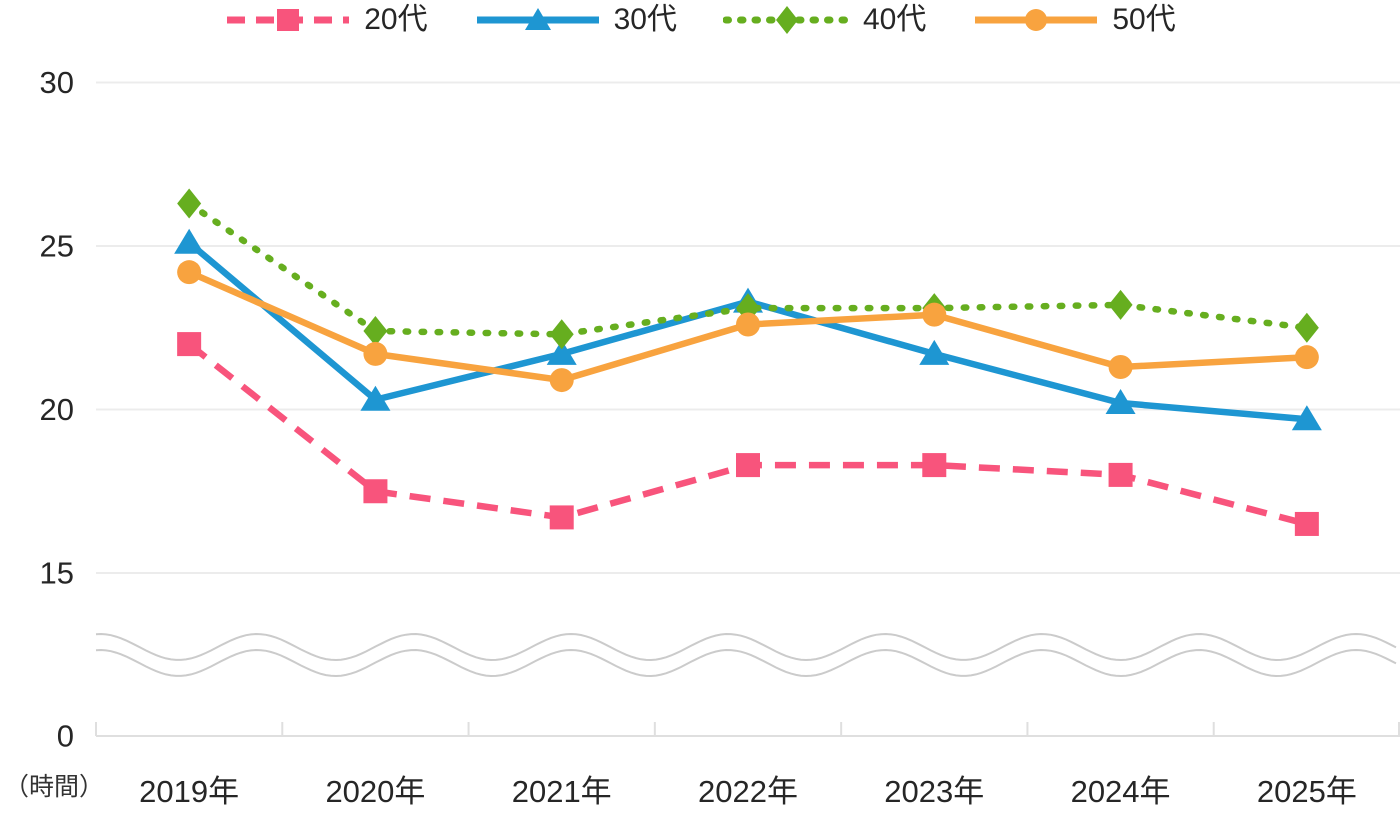 The width and height of the screenshot is (1400, 830). Describe the element at coordinates (1307, 791) in the screenshot. I see `x-axis-label-6: 2025年` at that location.